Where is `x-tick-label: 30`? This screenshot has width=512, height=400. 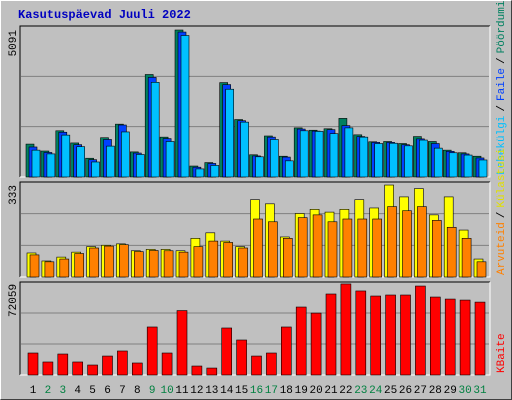
x-tick-label: 30 is located at coordinates (464, 391).